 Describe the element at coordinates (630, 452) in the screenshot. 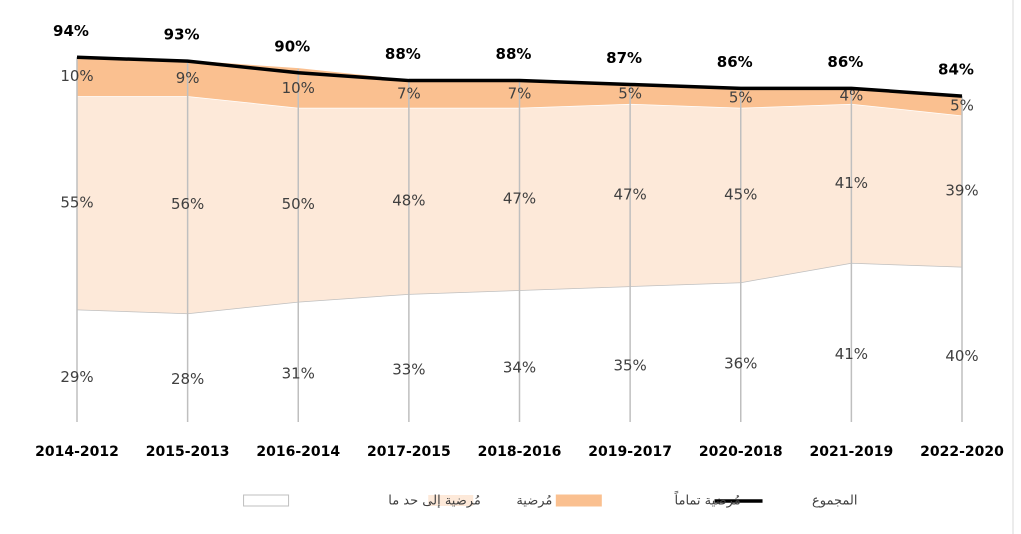

I see `x-tick-label: 2019-2017` at that location.